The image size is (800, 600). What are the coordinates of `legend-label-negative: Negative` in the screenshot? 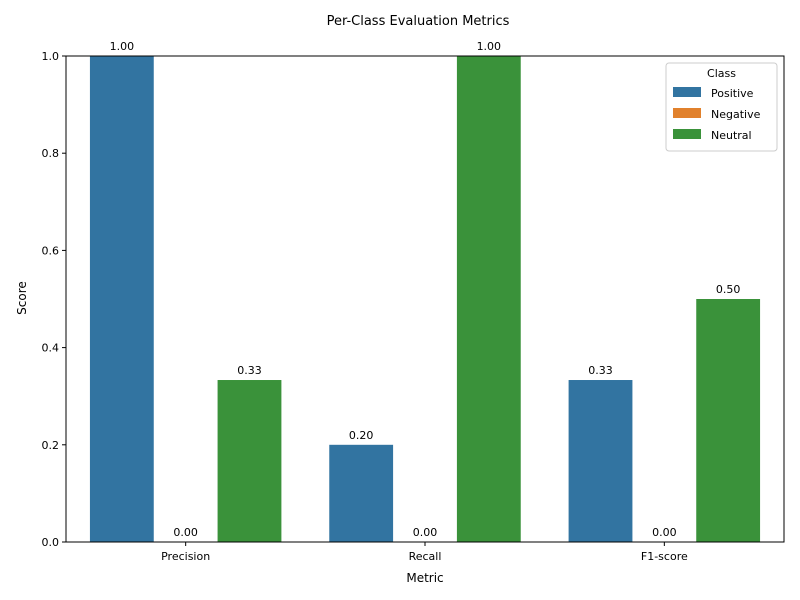 It's located at (736, 114).